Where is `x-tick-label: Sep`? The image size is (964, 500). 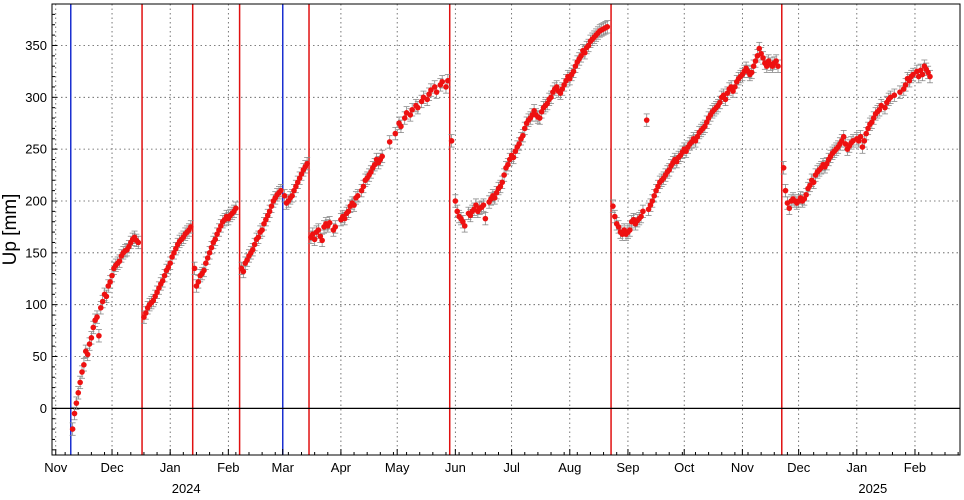
x-tick-label: Sep is located at coordinates (627, 467).